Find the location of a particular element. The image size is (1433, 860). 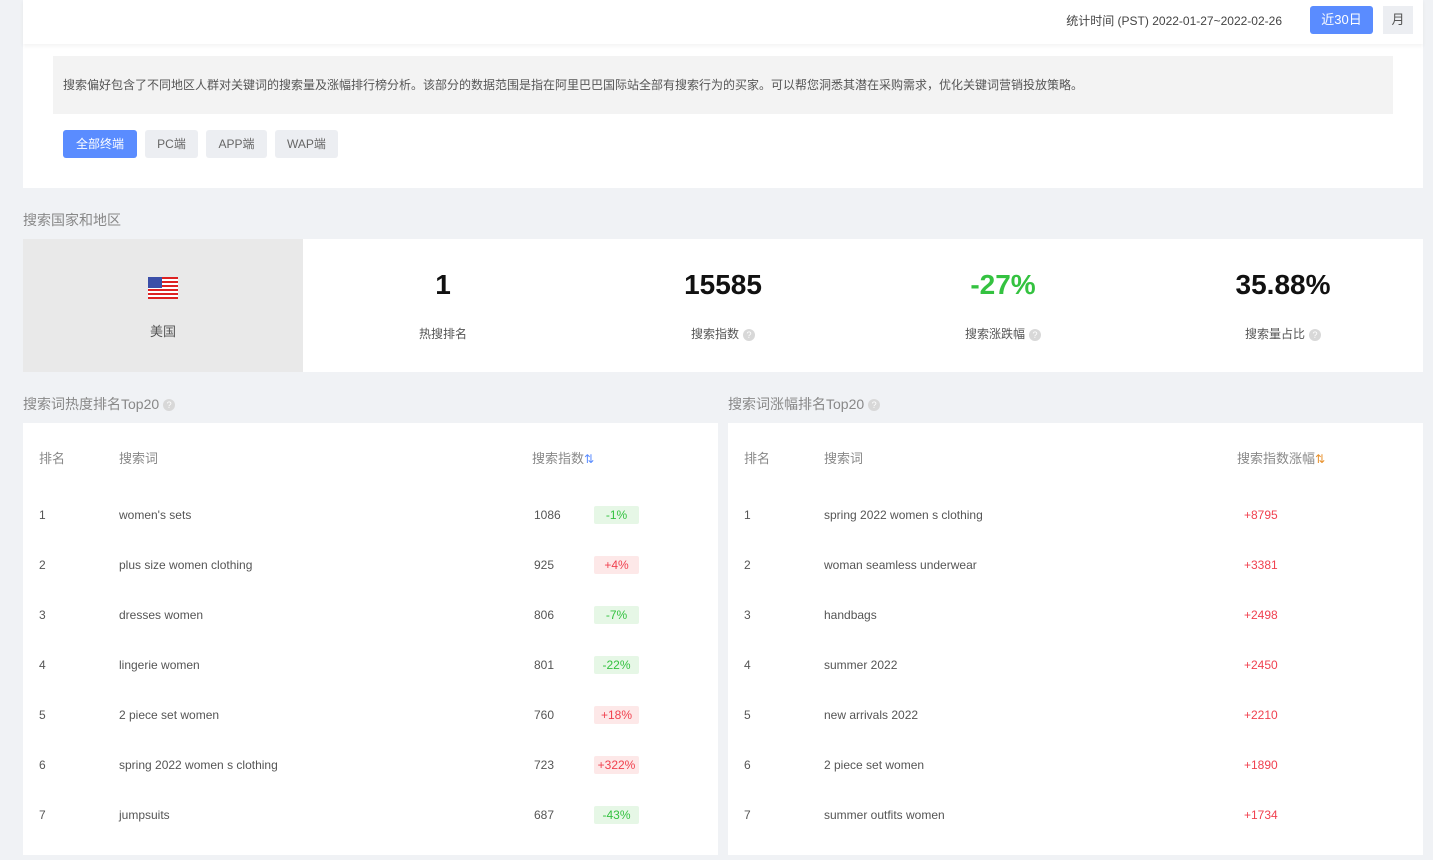

col-change: 搜索指数涨幅⇅ is located at coordinates (1281, 457).